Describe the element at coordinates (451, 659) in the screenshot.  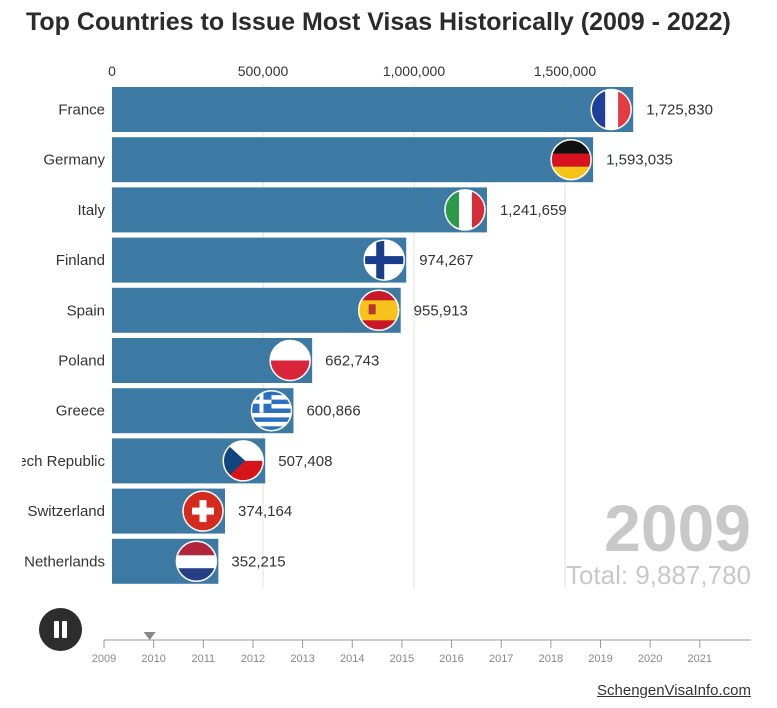
I see `timeline-year-label: 2016` at that location.